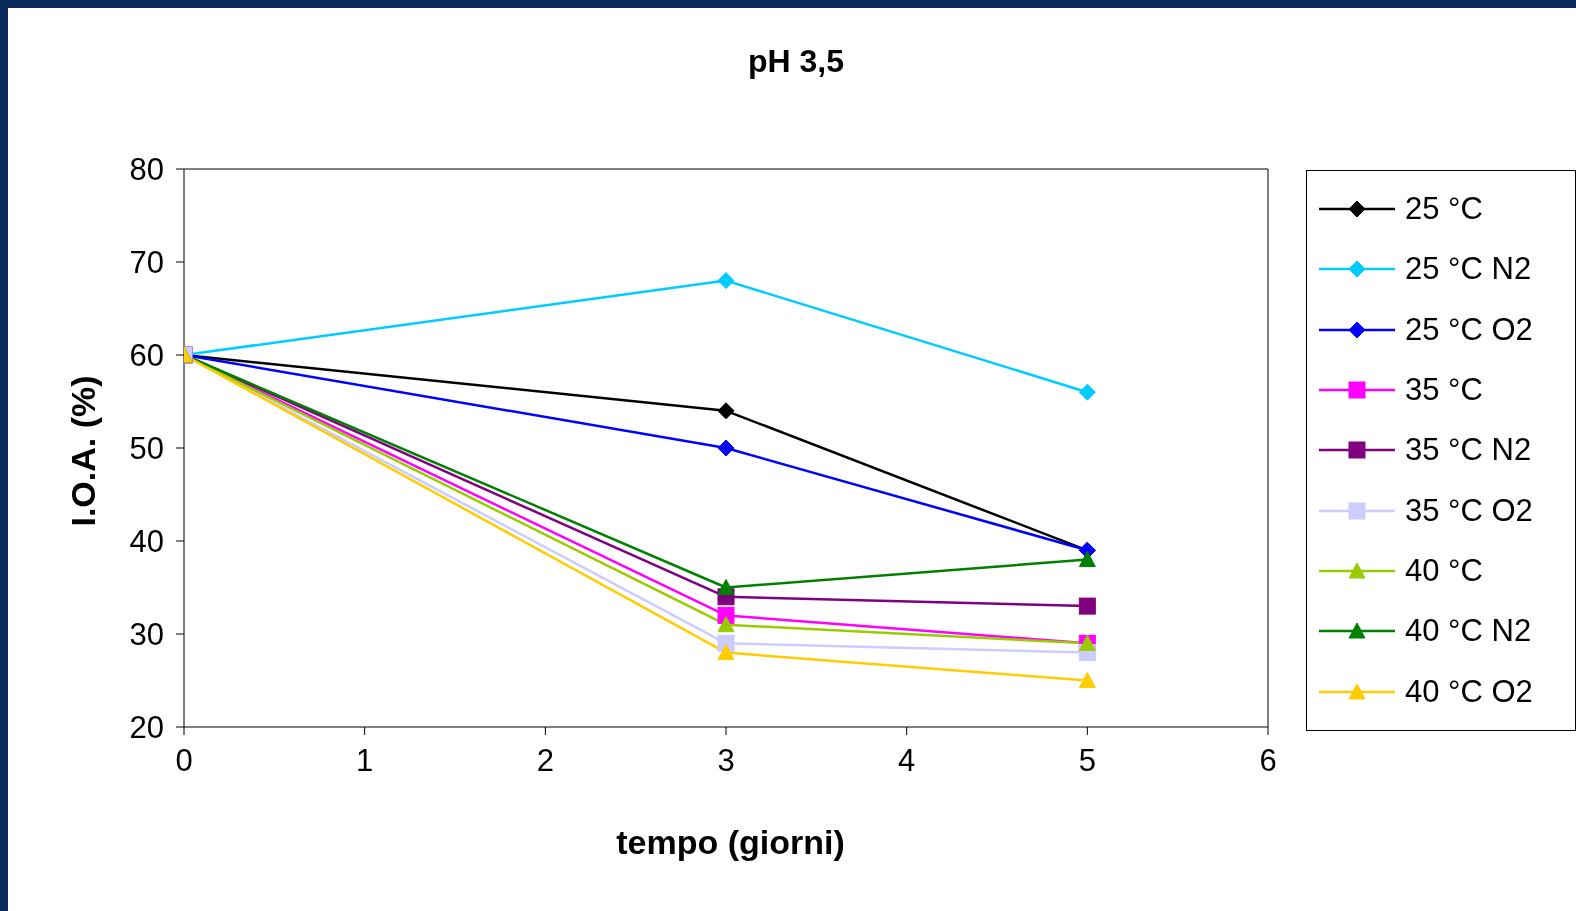  What do you see at coordinates (1468, 450) in the screenshot?
I see `legend-label: 35 °C N2` at bounding box center [1468, 450].